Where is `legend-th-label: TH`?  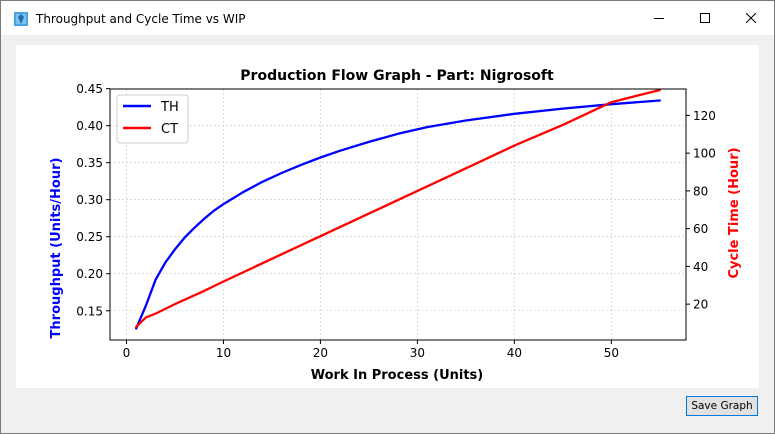
legend-th-label: TH is located at coordinates (169, 107).